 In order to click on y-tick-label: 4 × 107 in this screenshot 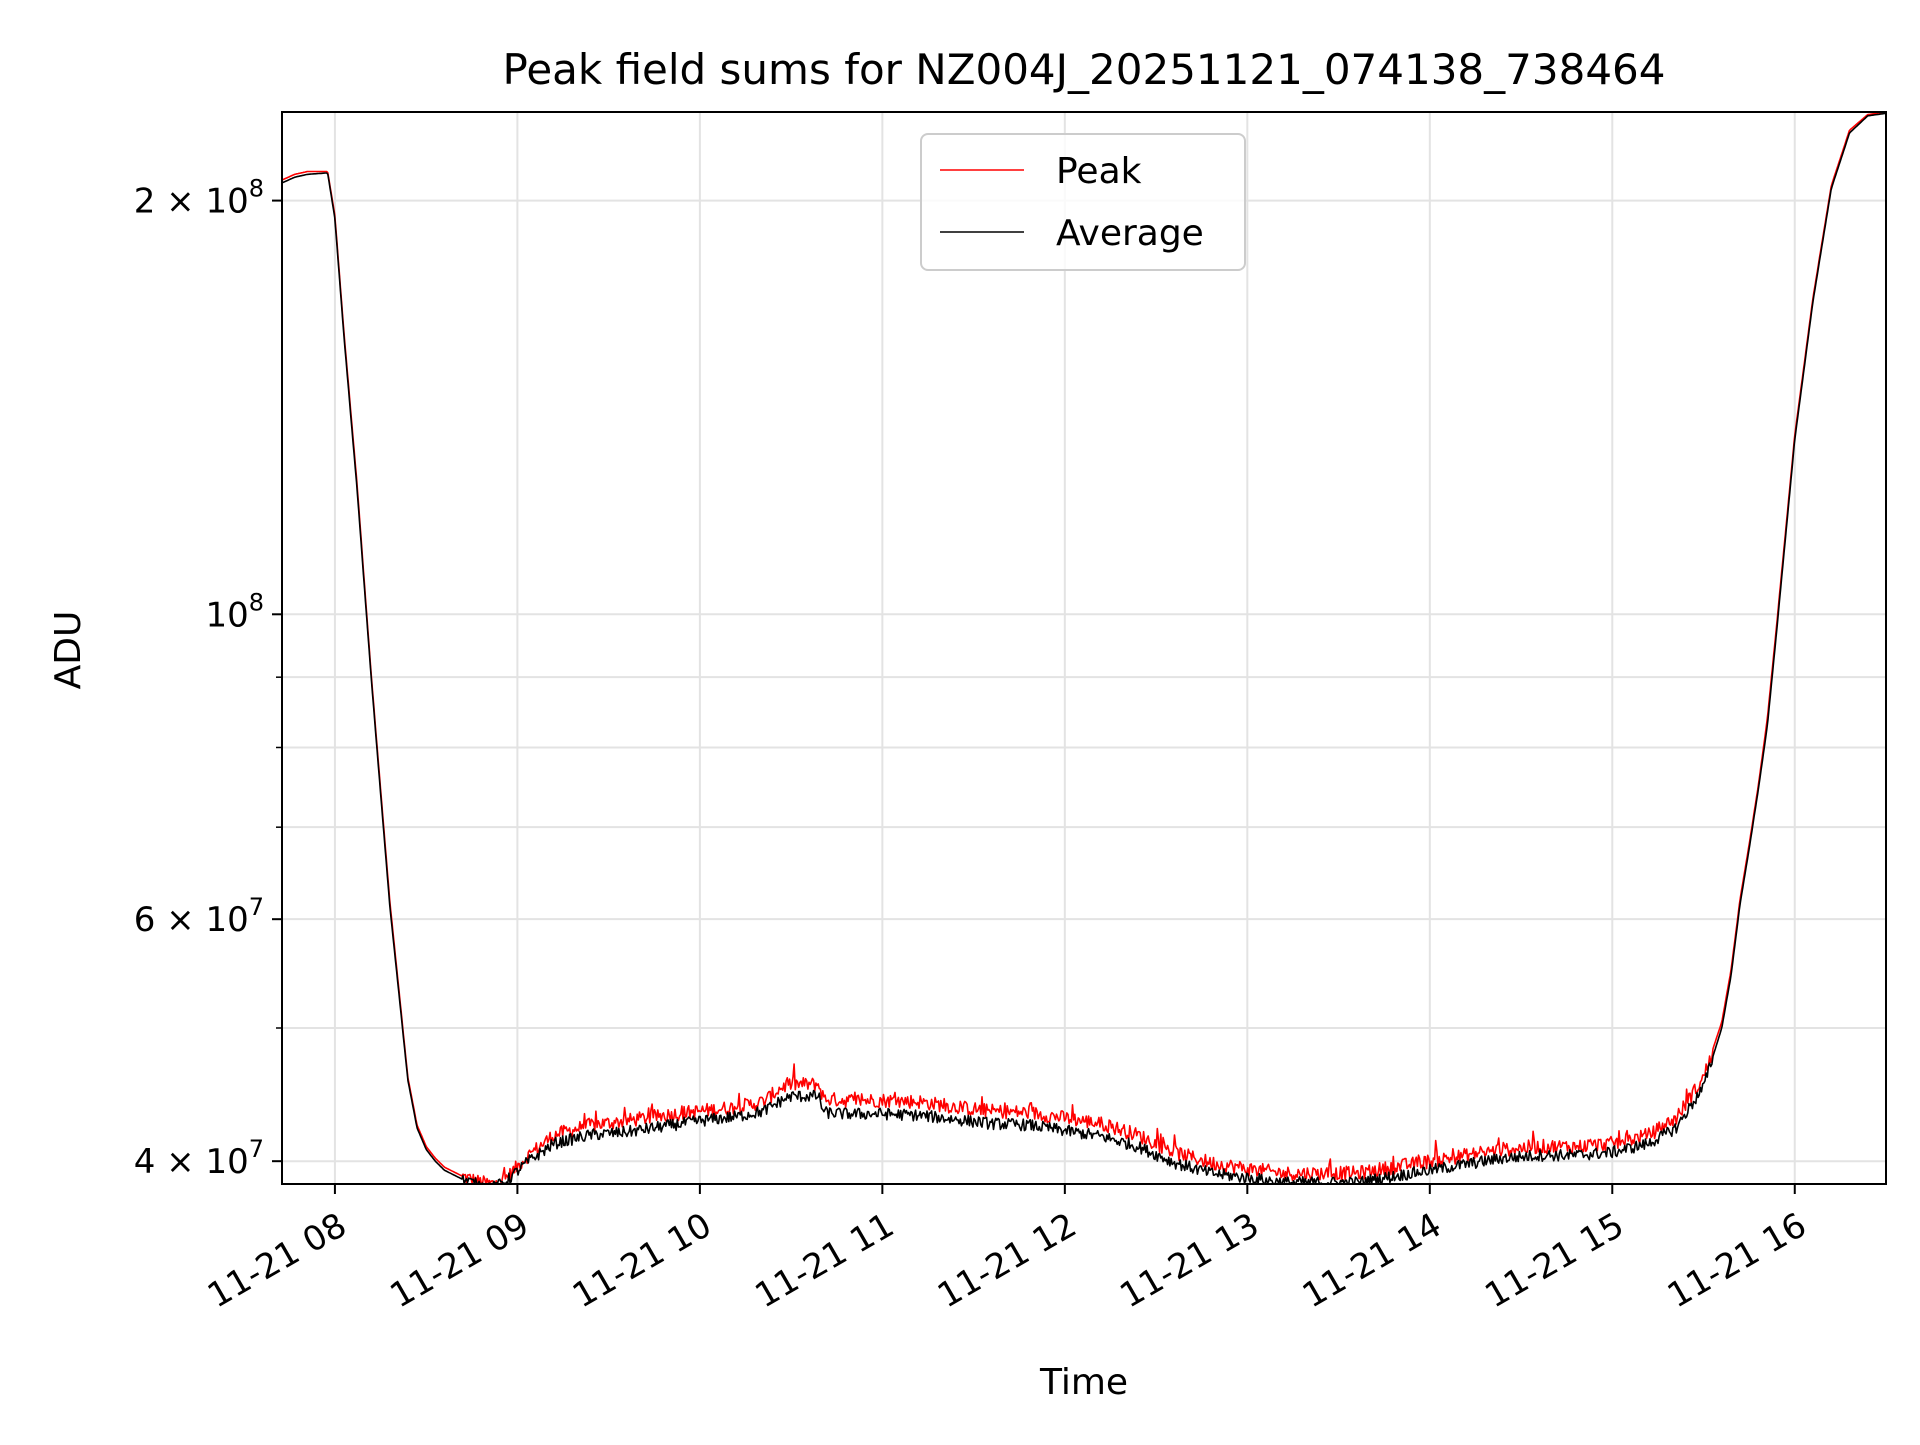, I will do `click(199, 1158)`.